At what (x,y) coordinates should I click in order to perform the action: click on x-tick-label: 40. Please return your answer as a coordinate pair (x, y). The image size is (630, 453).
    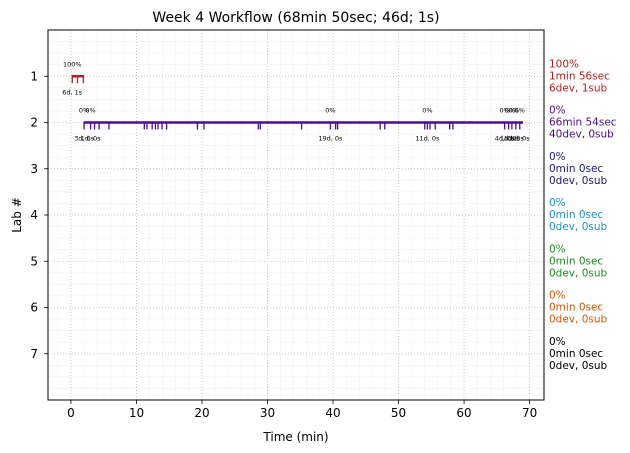
    Looking at the image, I should click on (332, 413).